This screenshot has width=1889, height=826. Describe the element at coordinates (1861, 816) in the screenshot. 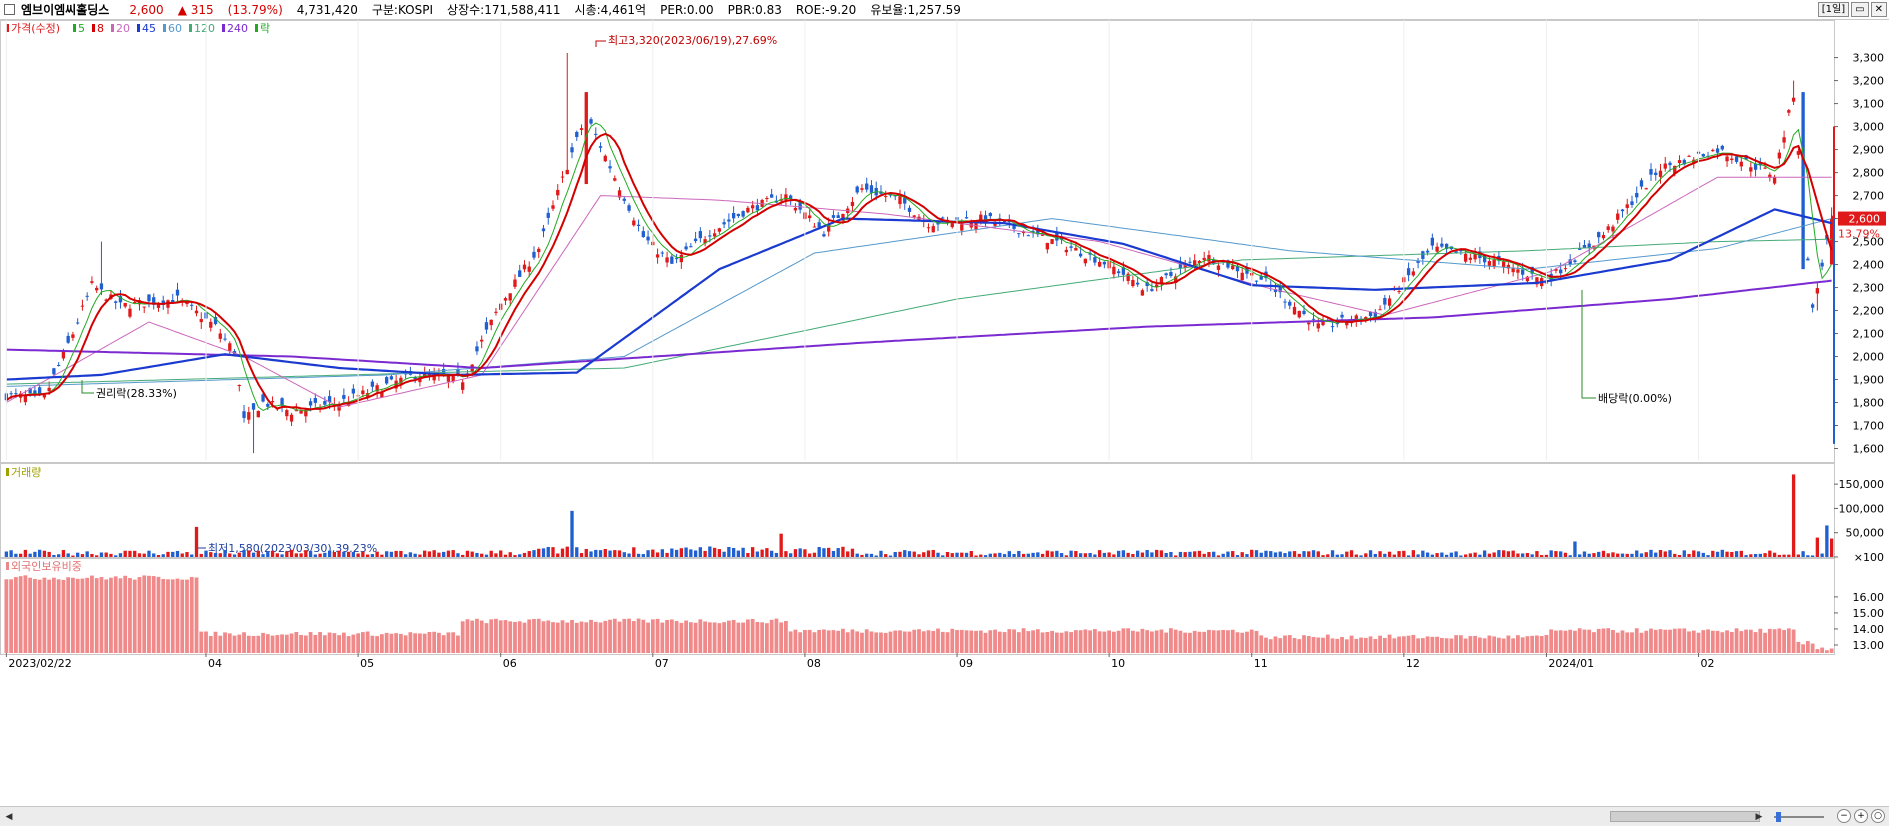

I see `zoom-in-icon: +` at that location.